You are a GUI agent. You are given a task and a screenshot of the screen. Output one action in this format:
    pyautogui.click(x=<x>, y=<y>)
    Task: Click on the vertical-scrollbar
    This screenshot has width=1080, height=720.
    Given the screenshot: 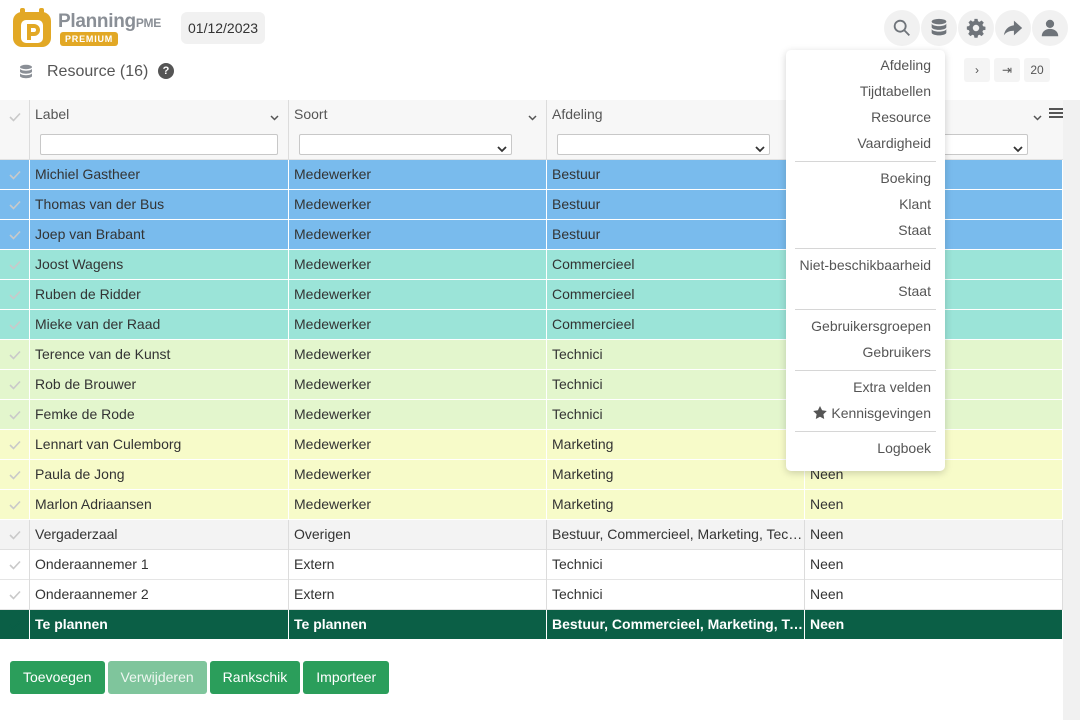 What is the action you would take?
    pyautogui.click(x=1071, y=410)
    